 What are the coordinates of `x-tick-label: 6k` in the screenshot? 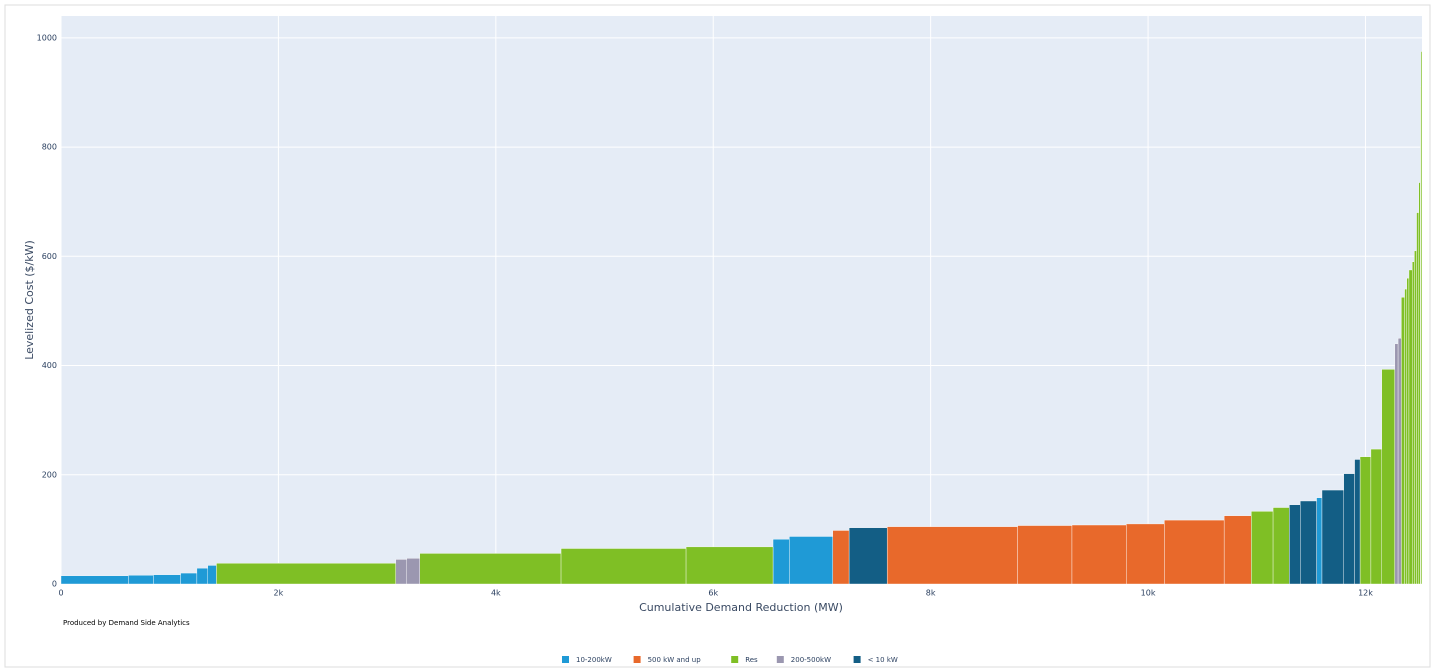 It's located at (713, 593).